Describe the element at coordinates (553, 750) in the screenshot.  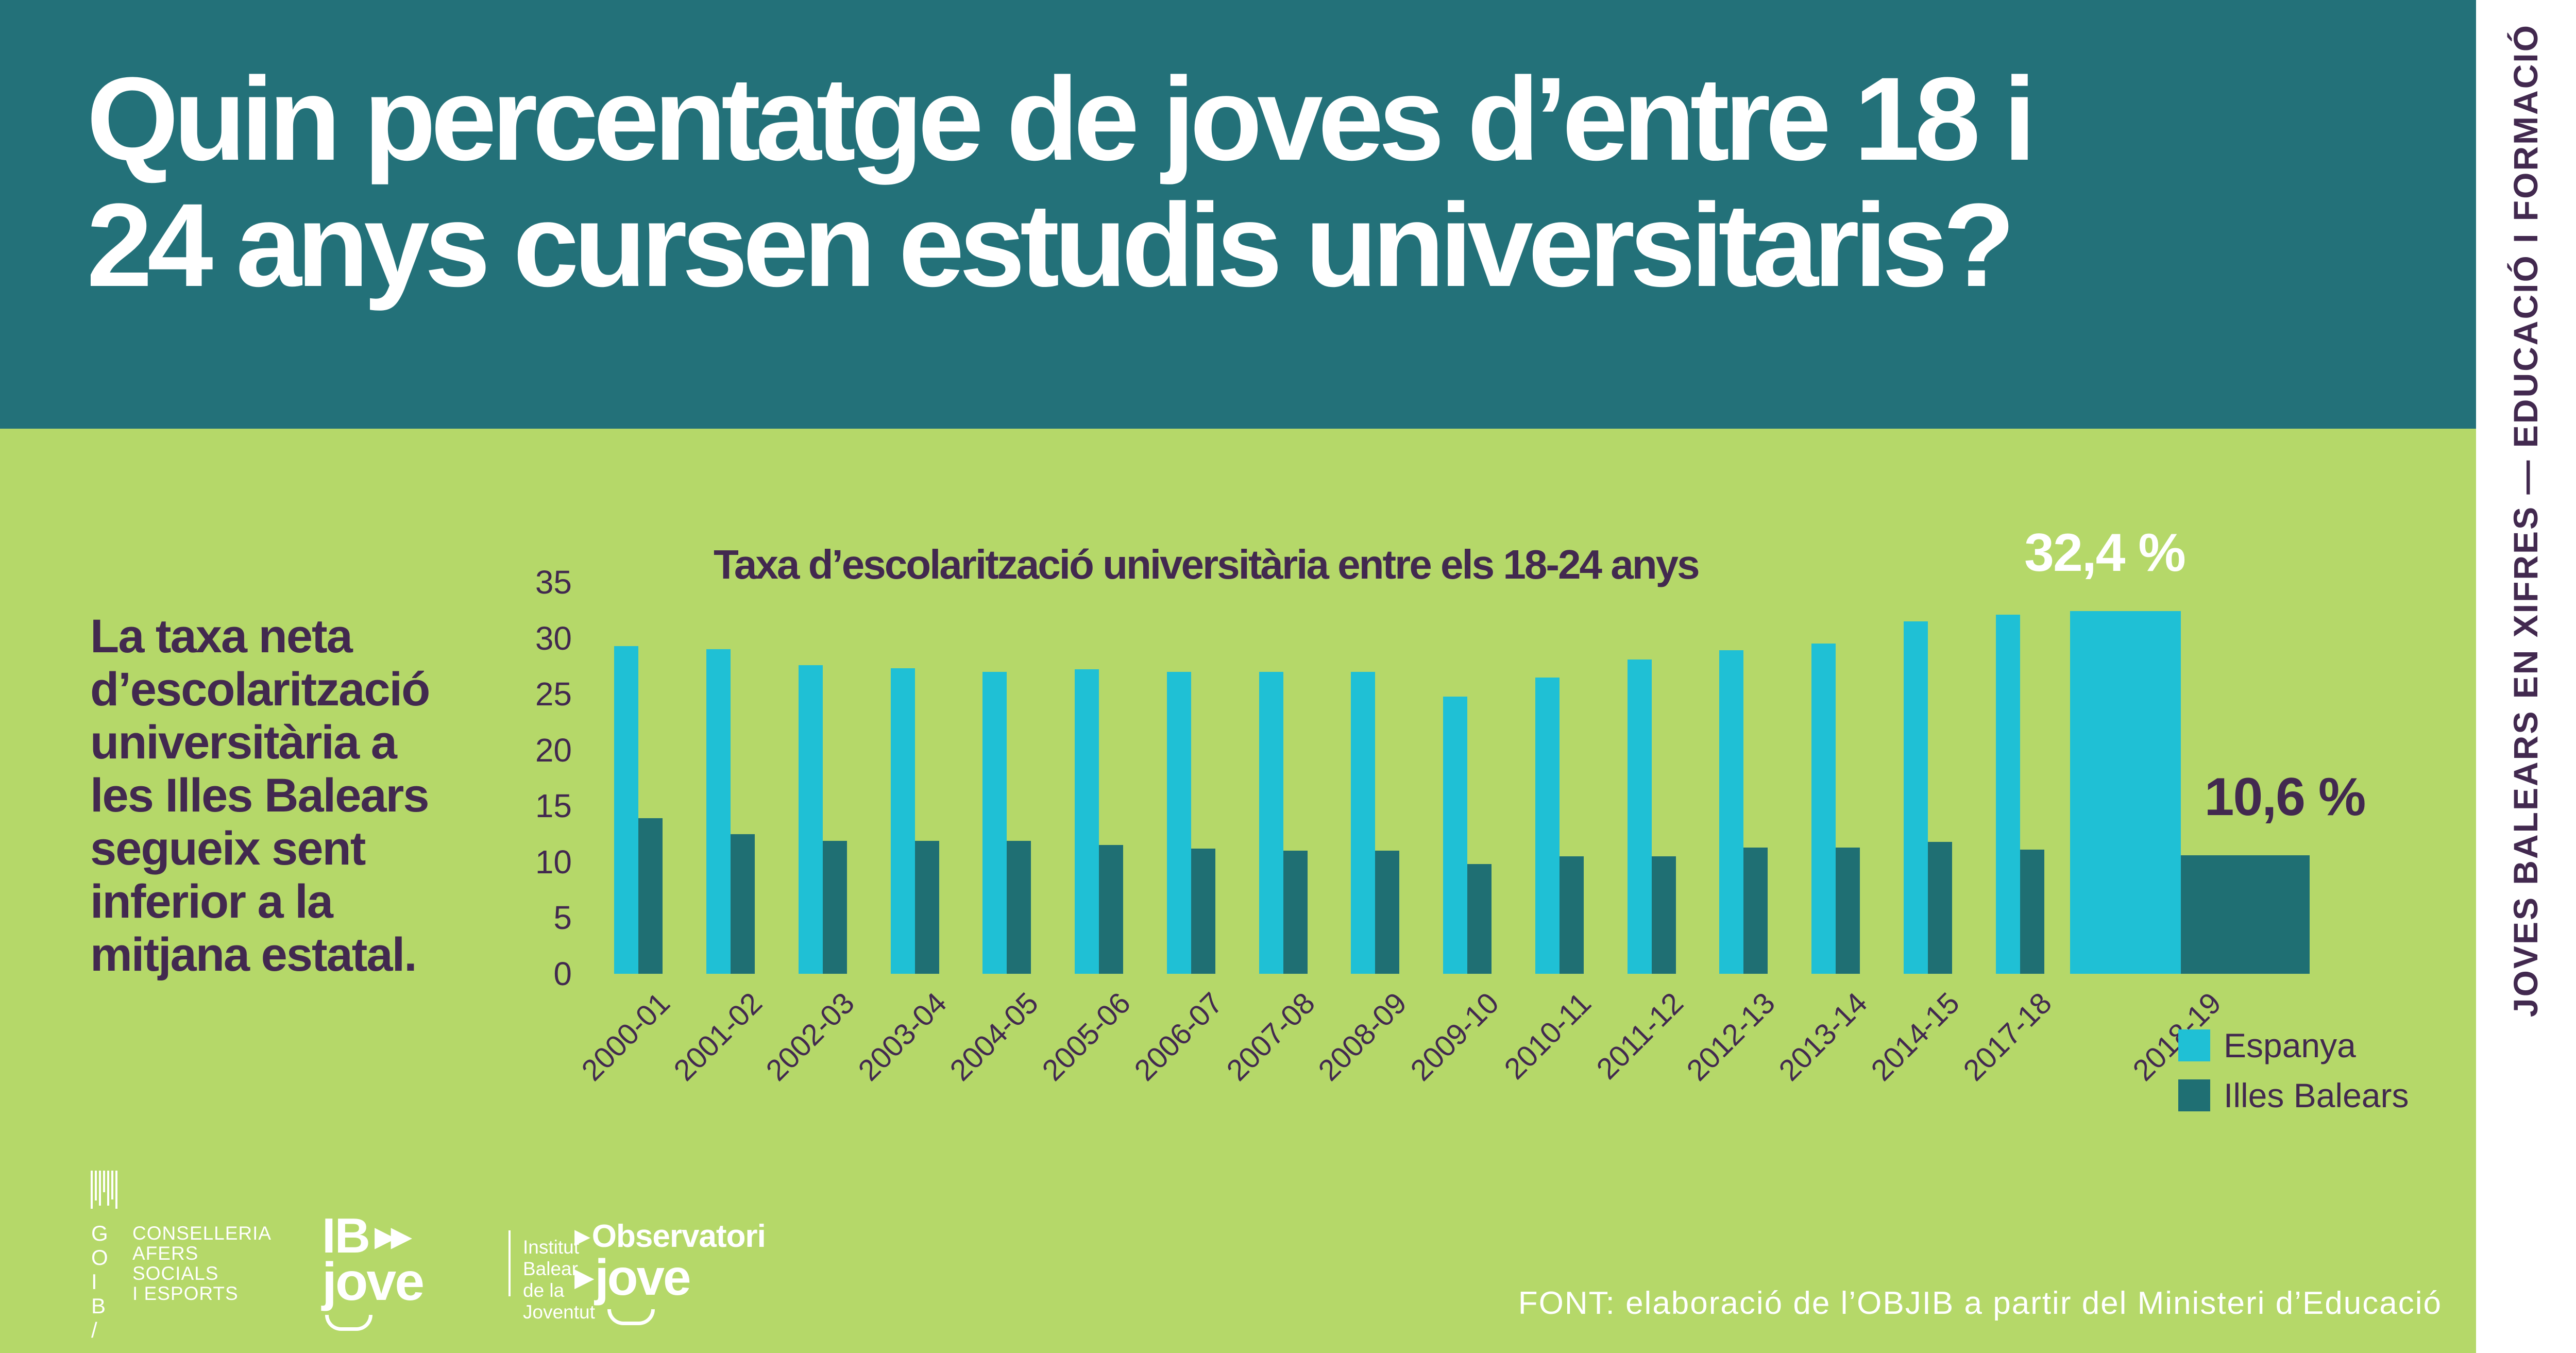
I see `y-tick-label: 20` at that location.